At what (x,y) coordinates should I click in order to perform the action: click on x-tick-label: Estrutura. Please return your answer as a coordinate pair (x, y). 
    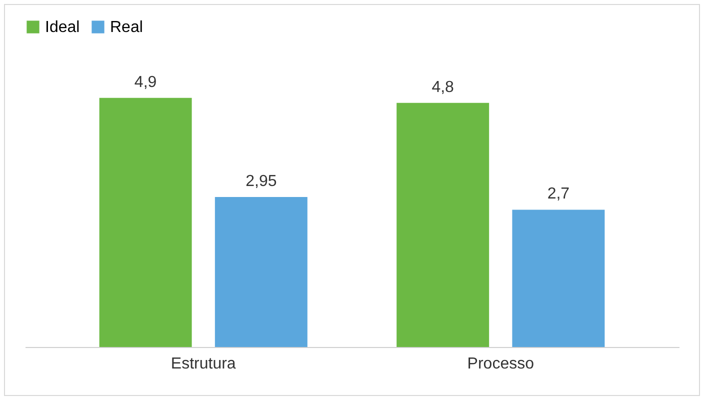
    Looking at the image, I should click on (203, 364).